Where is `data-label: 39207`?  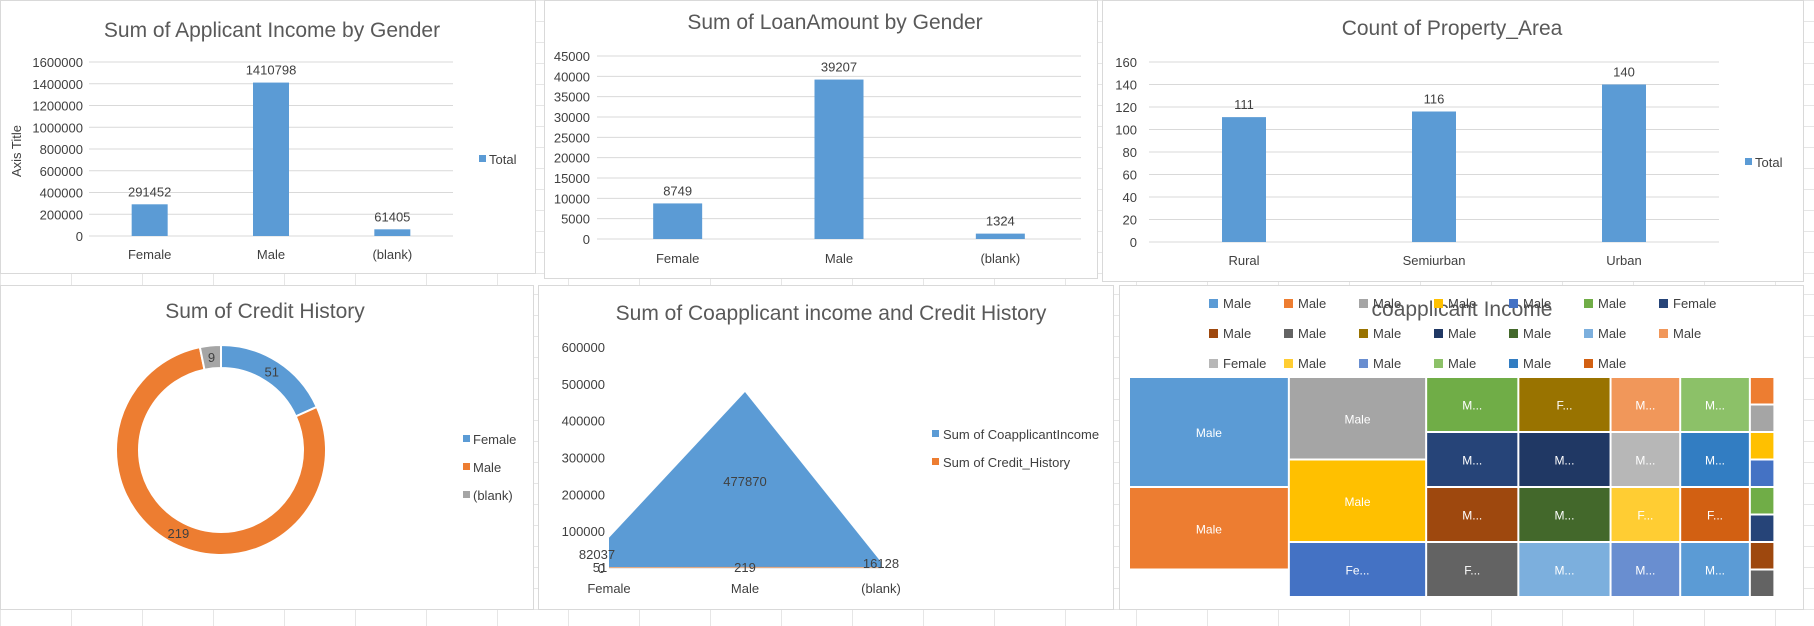
data-label: 39207 is located at coordinates (839, 67).